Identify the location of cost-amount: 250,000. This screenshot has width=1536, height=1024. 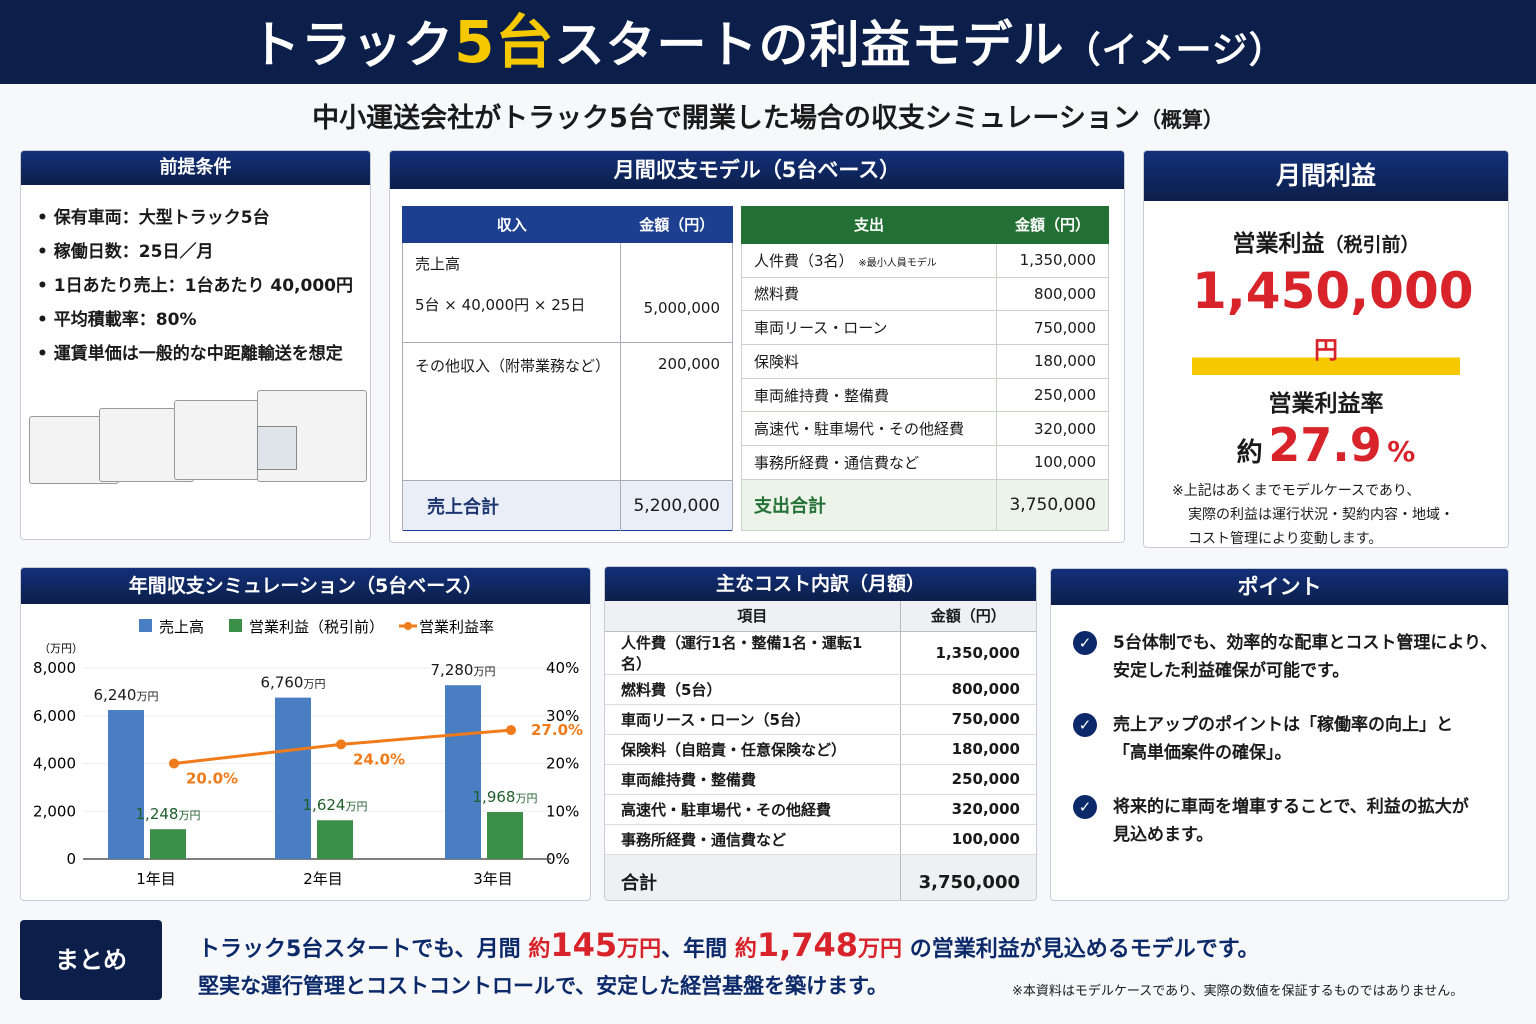
(967, 779).